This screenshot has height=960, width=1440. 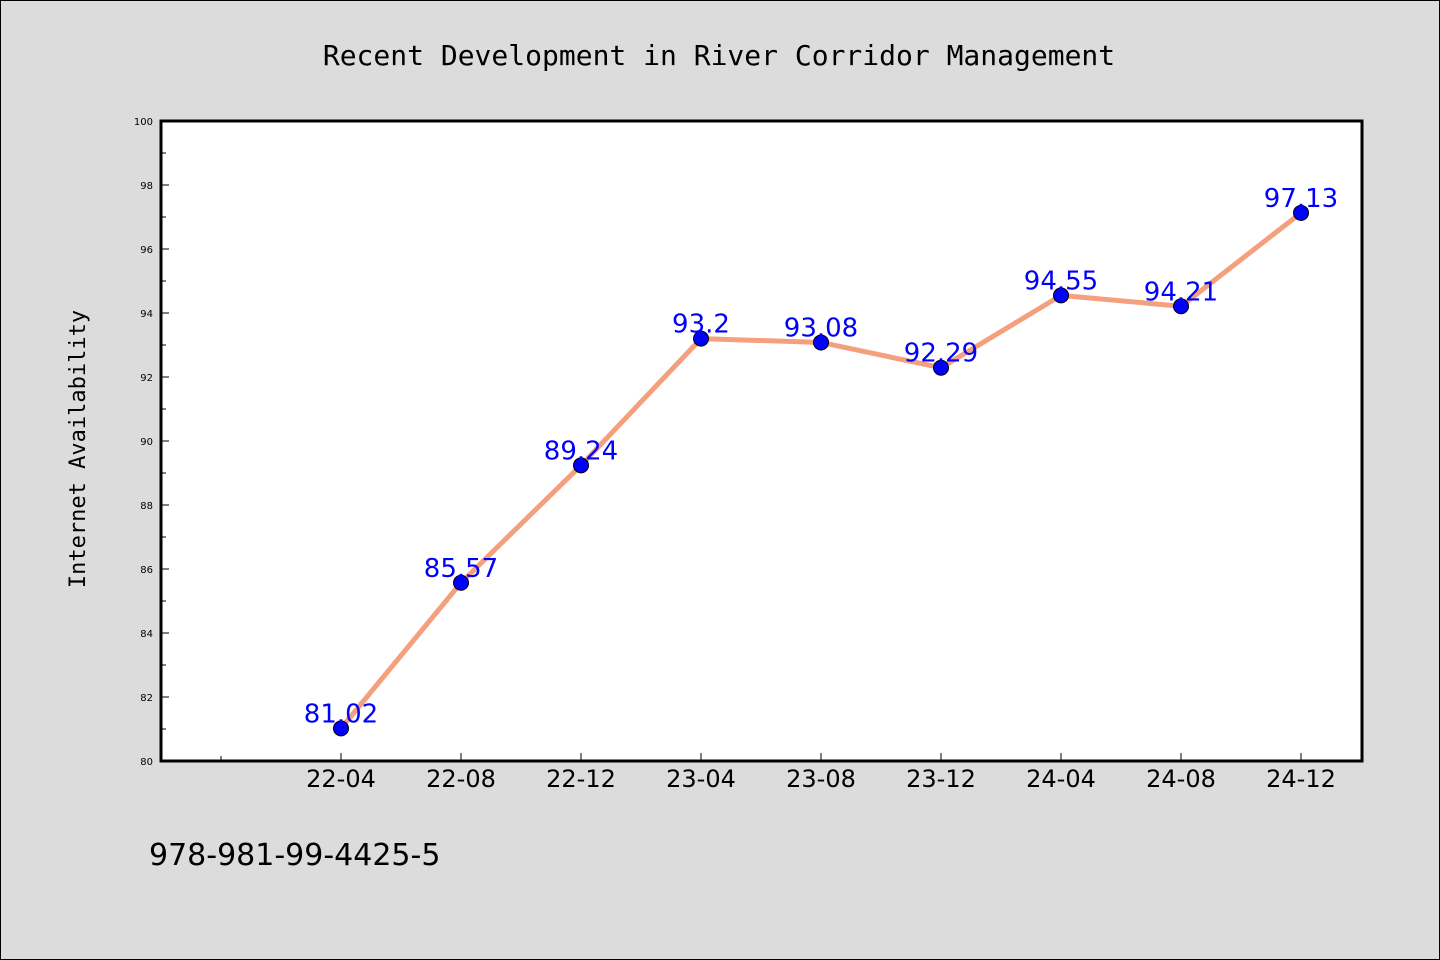 I want to click on data-label: 93.2, so click(x=701, y=325).